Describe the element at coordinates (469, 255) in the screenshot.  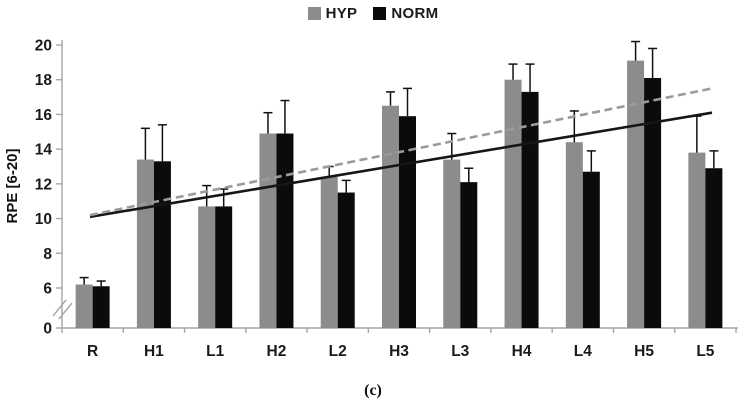
I see `bar-norm-l3` at that location.